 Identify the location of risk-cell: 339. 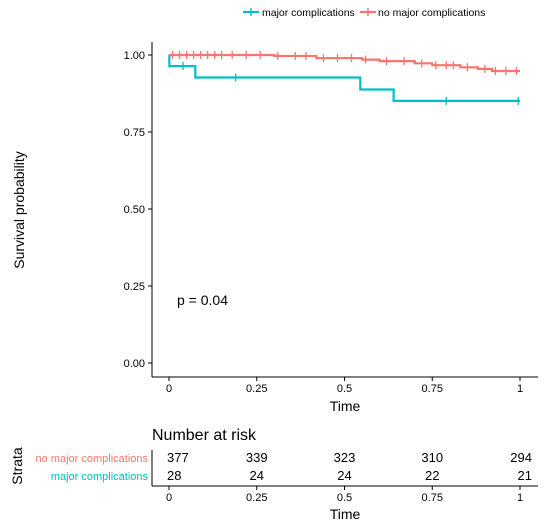
(257, 457).